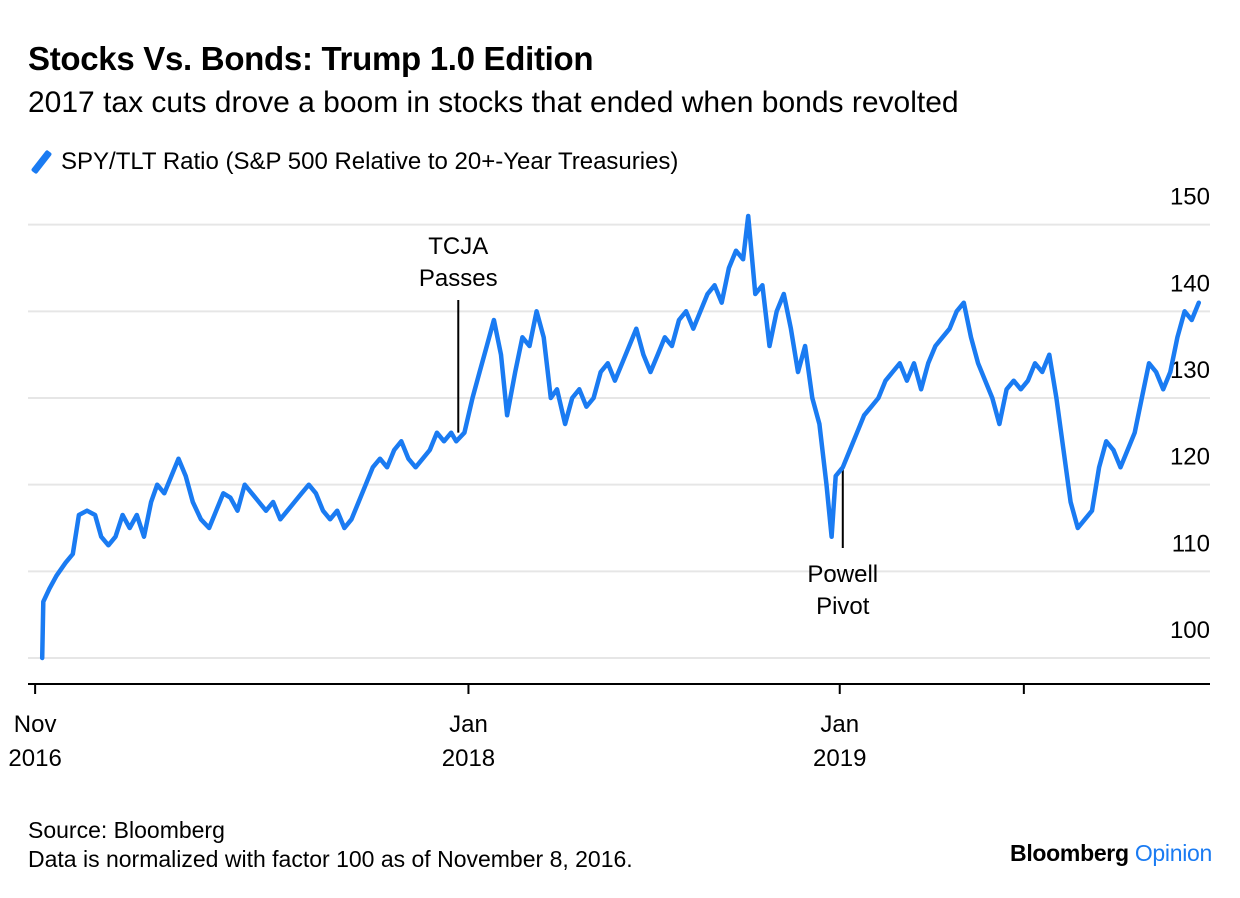 The image size is (1240, 898). Describe the element at coordinates (1190, 457) in the screenshot. I see `y-tick-label: 120` at that location.